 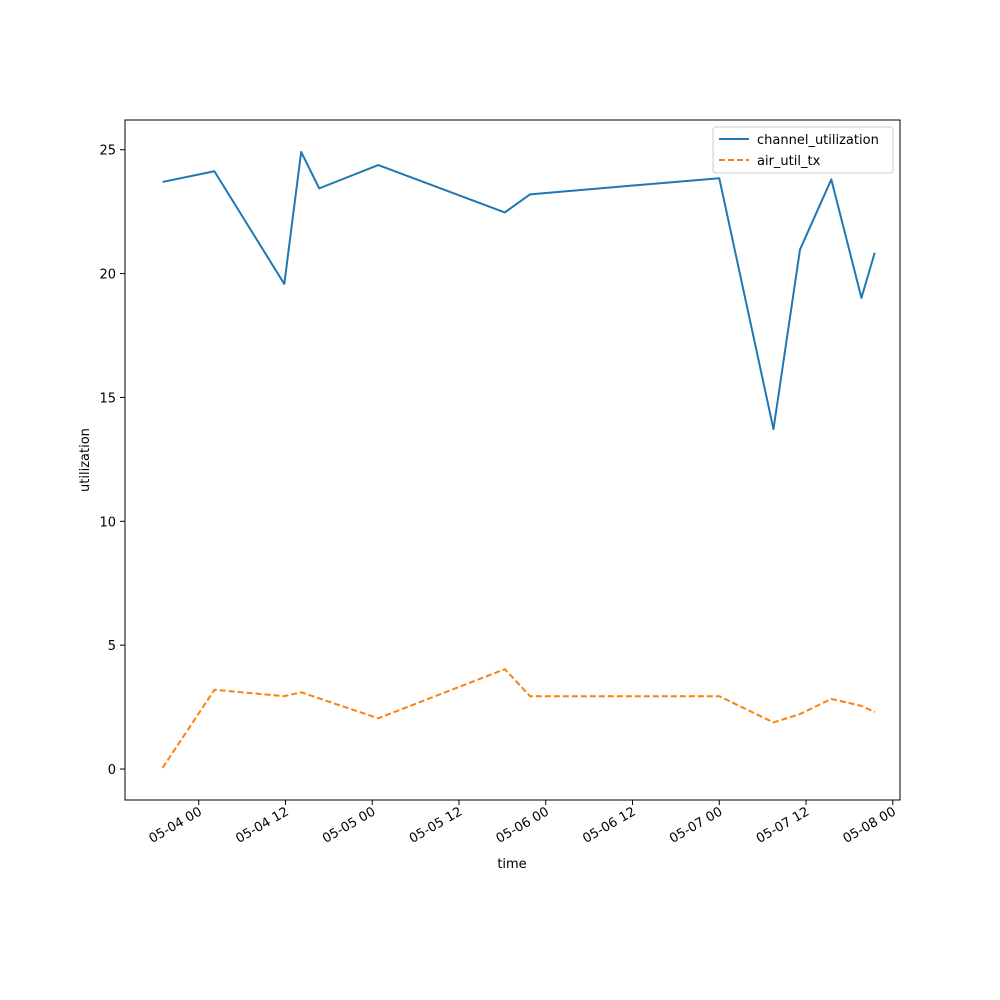 What do you see at coordinates (85, 460) in the screenshot?
I see `y-axis-label: utilization` at bounding box center [85, 460].